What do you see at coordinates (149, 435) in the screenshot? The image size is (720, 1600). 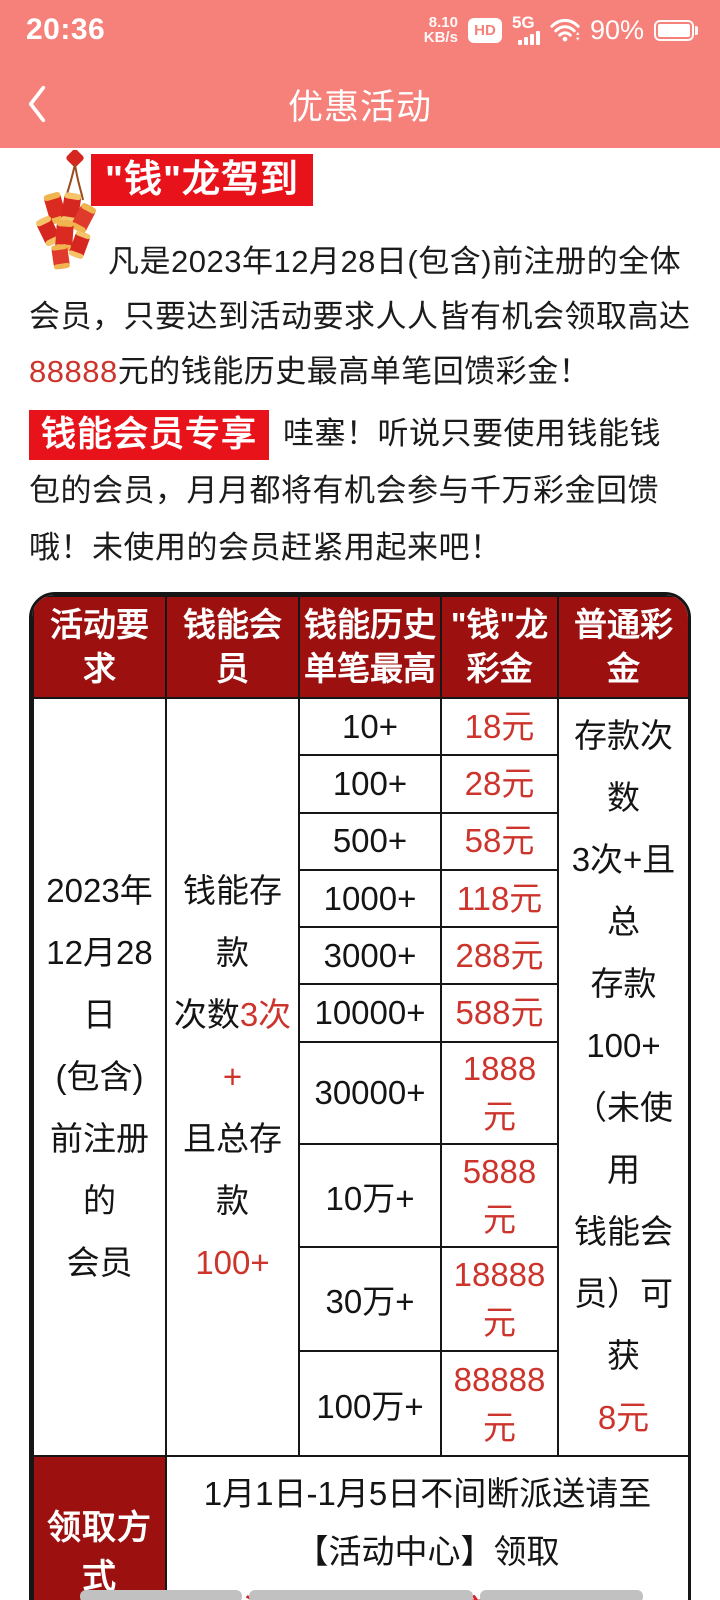 I see `member-promo-badge: 钱能会员专享` at bounding box center [149, 435].